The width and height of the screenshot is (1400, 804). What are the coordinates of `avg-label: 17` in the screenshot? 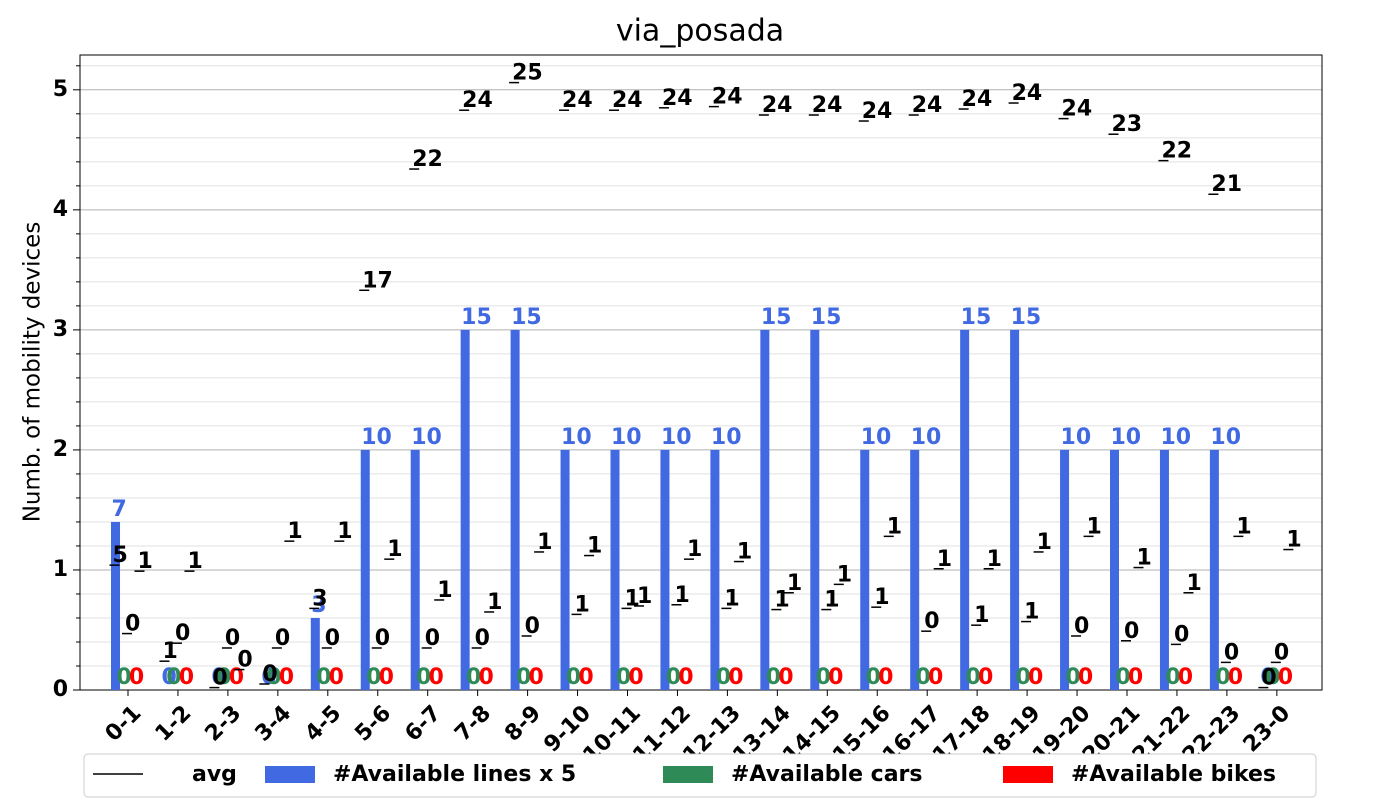 It's located at (377, 280).